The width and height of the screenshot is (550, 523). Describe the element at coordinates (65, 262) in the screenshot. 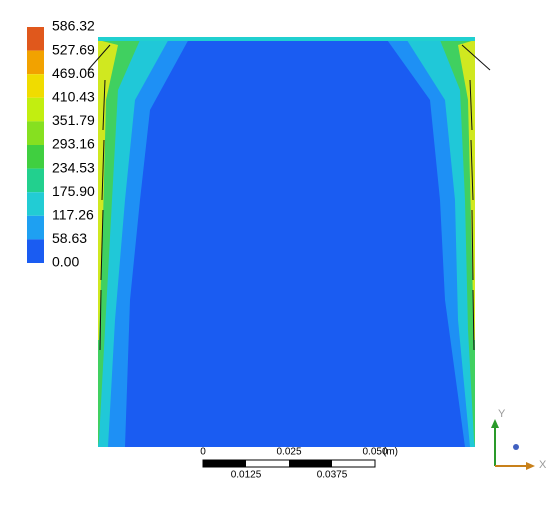

I see `colorbar-label: 0.00` at that location.